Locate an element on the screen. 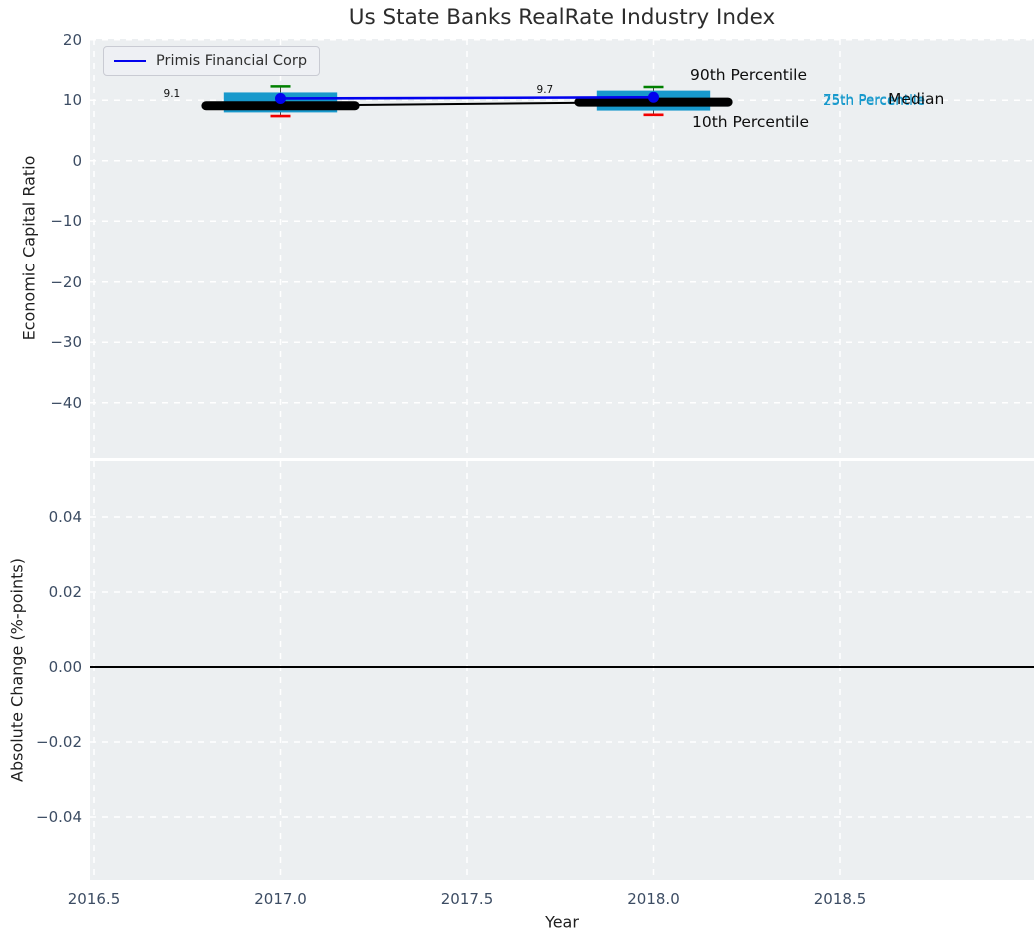  y-tick-label: 0.00 is located at coordinates (65, 667).